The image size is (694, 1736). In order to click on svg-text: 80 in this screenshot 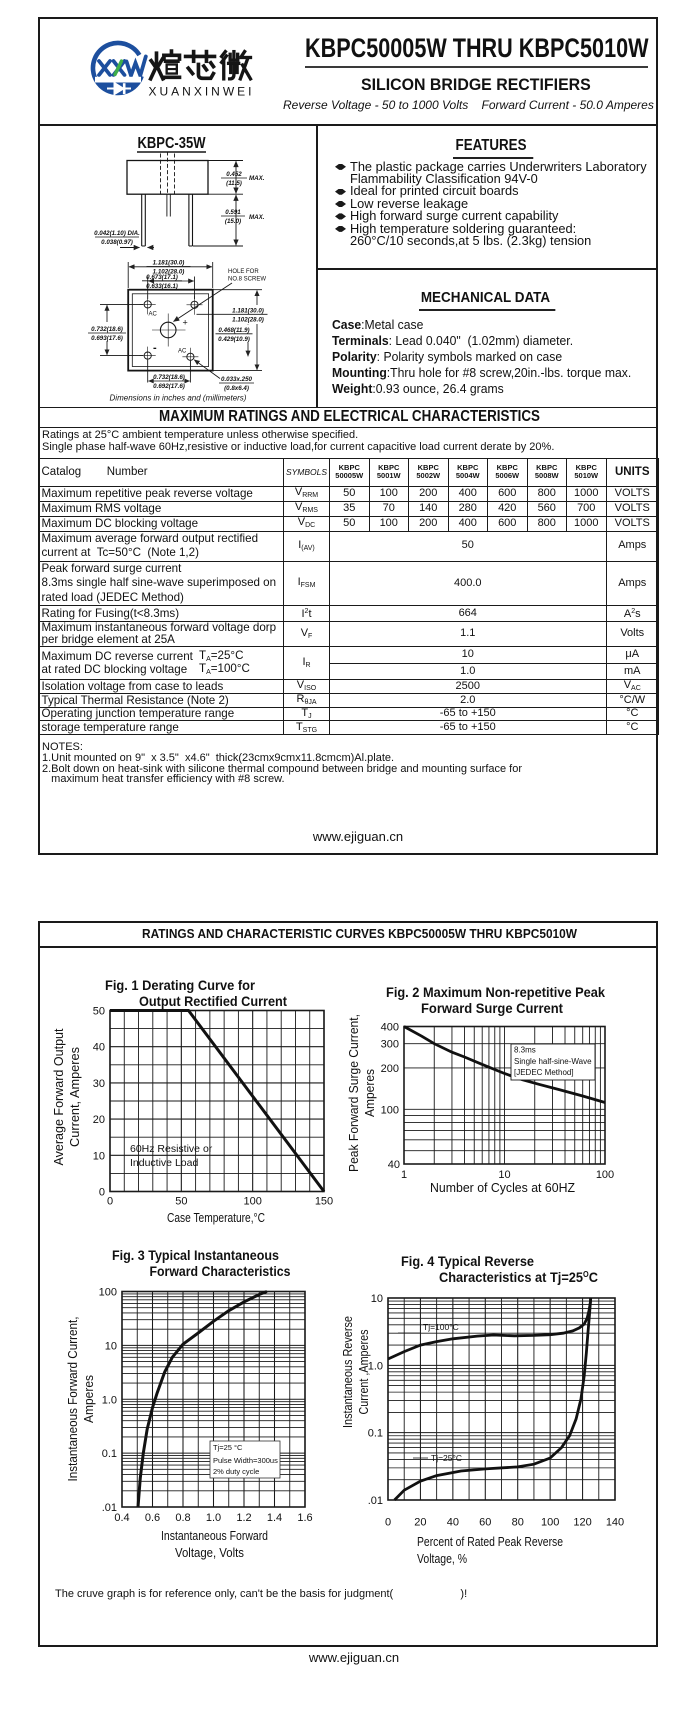, I will do `click(518, 1523)`.